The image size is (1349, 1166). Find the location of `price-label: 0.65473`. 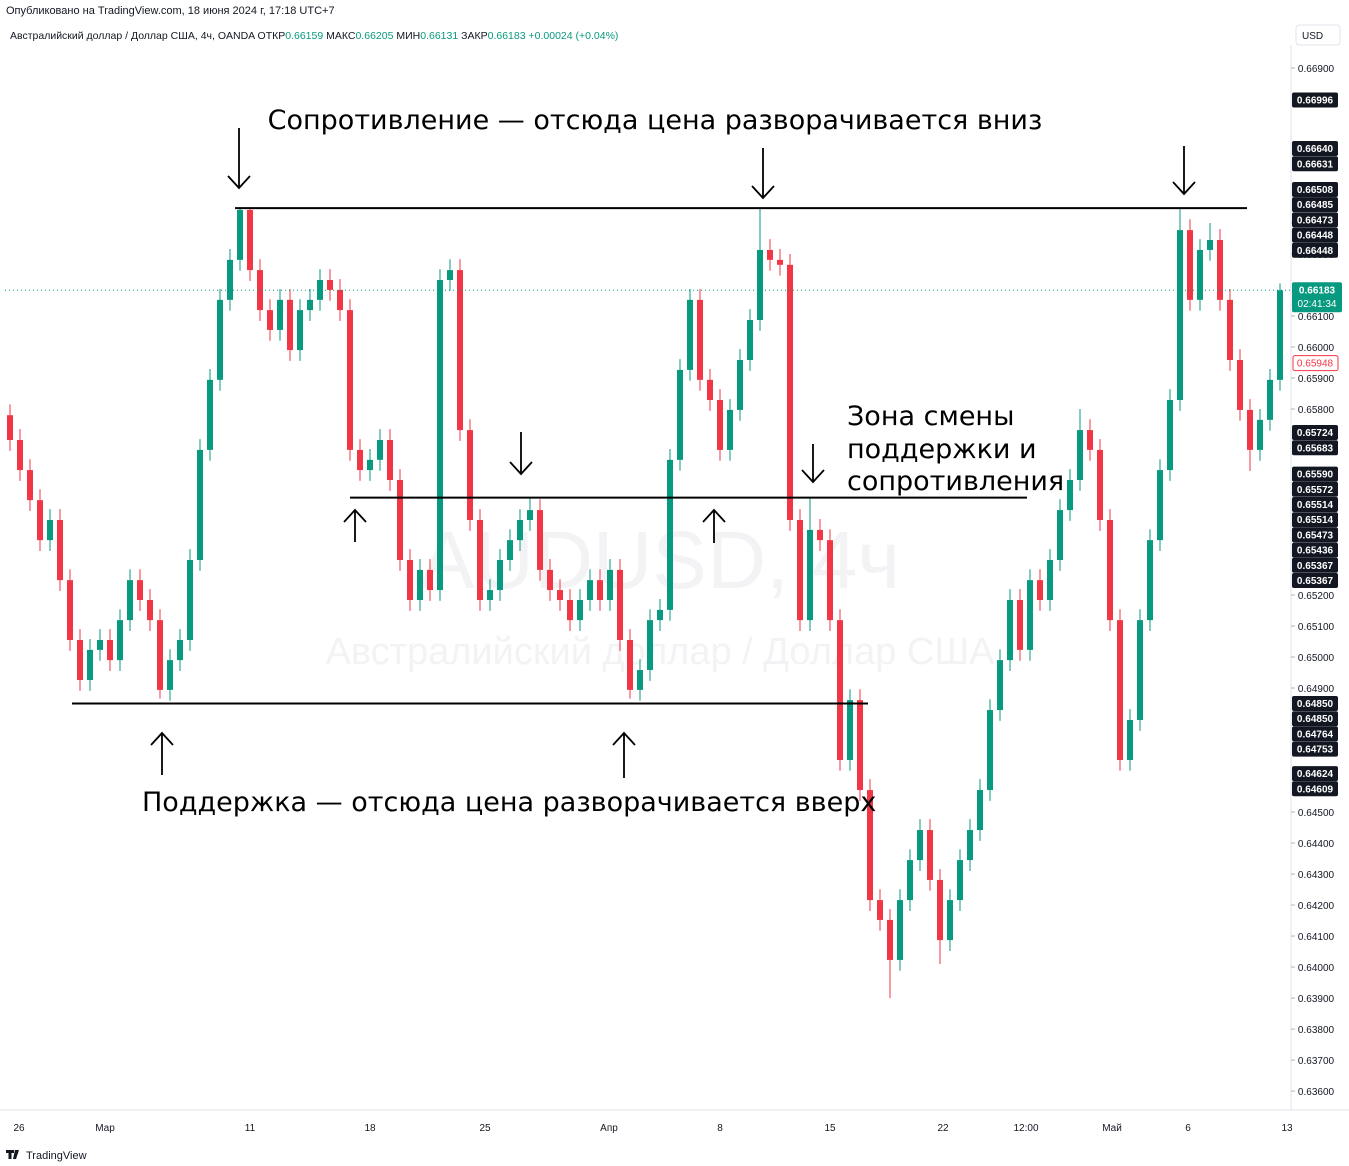

price-label: 0.65473 is located at coordinates (1315, 535).